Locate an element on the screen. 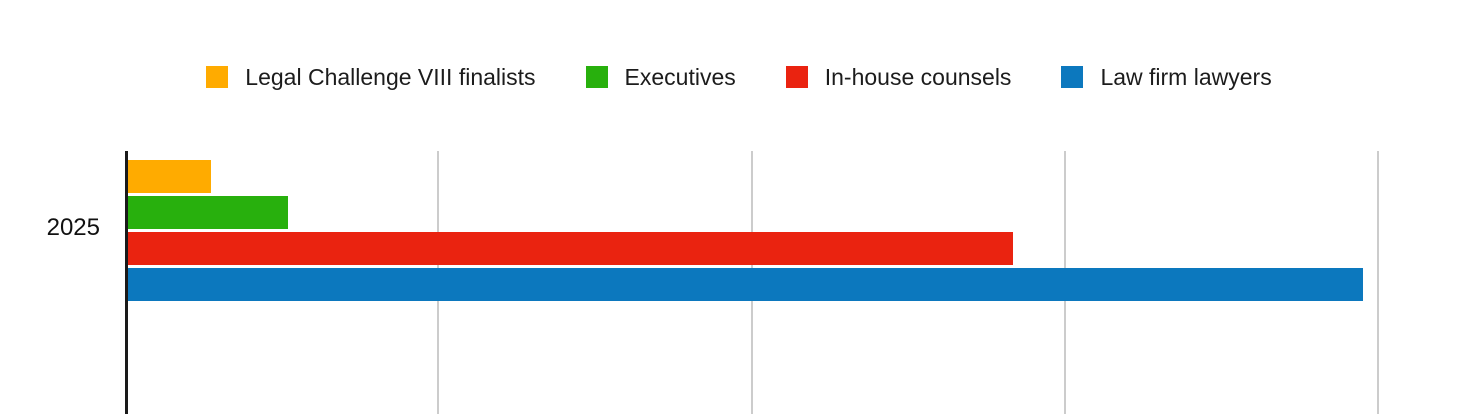 Image resolution: width=1478 pixels, height=414 pixels. legend-item-in-house-counsels: In-house counsels is located at coordinates (898, 76).